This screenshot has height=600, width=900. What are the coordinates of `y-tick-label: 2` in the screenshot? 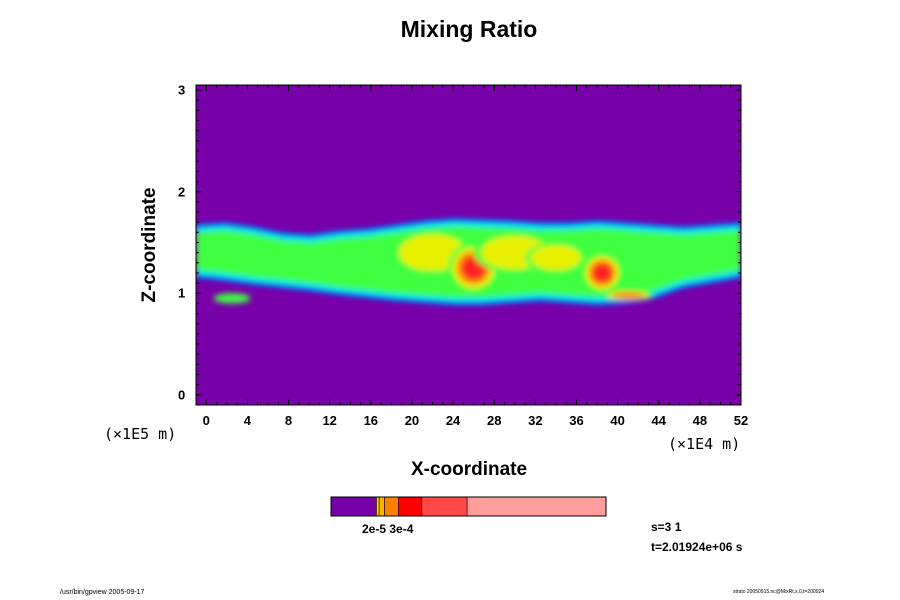 It's located at (182, 192).